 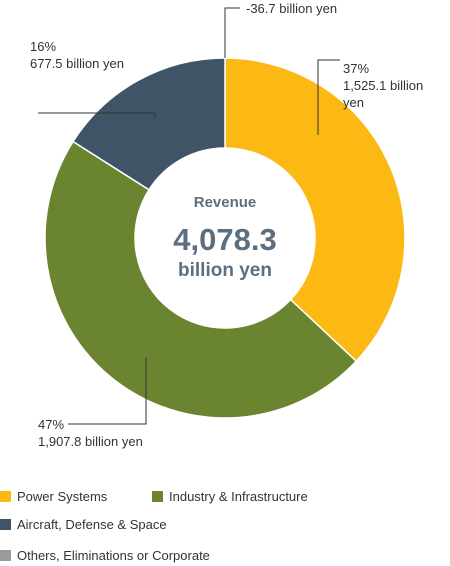 I want to click on center-unit: billion yen, so click(x=225, y=270).